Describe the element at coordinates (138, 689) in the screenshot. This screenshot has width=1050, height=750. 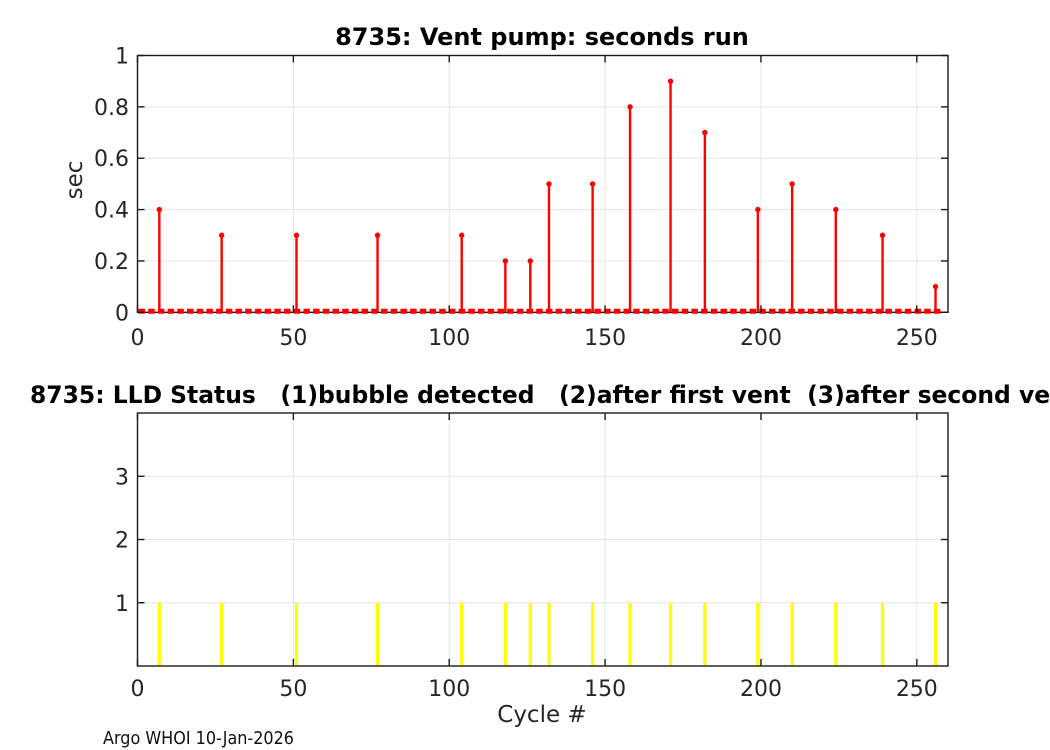
I see `bottom-plot-x-tick-label: 0` at that location.